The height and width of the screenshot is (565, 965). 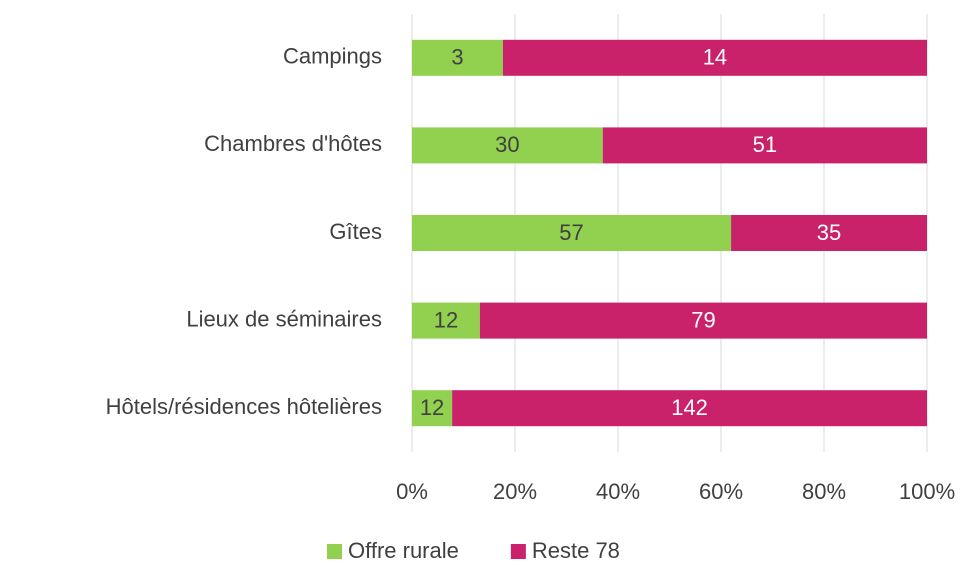 I want to click on data-label: 14, so click(x=715, y=57).